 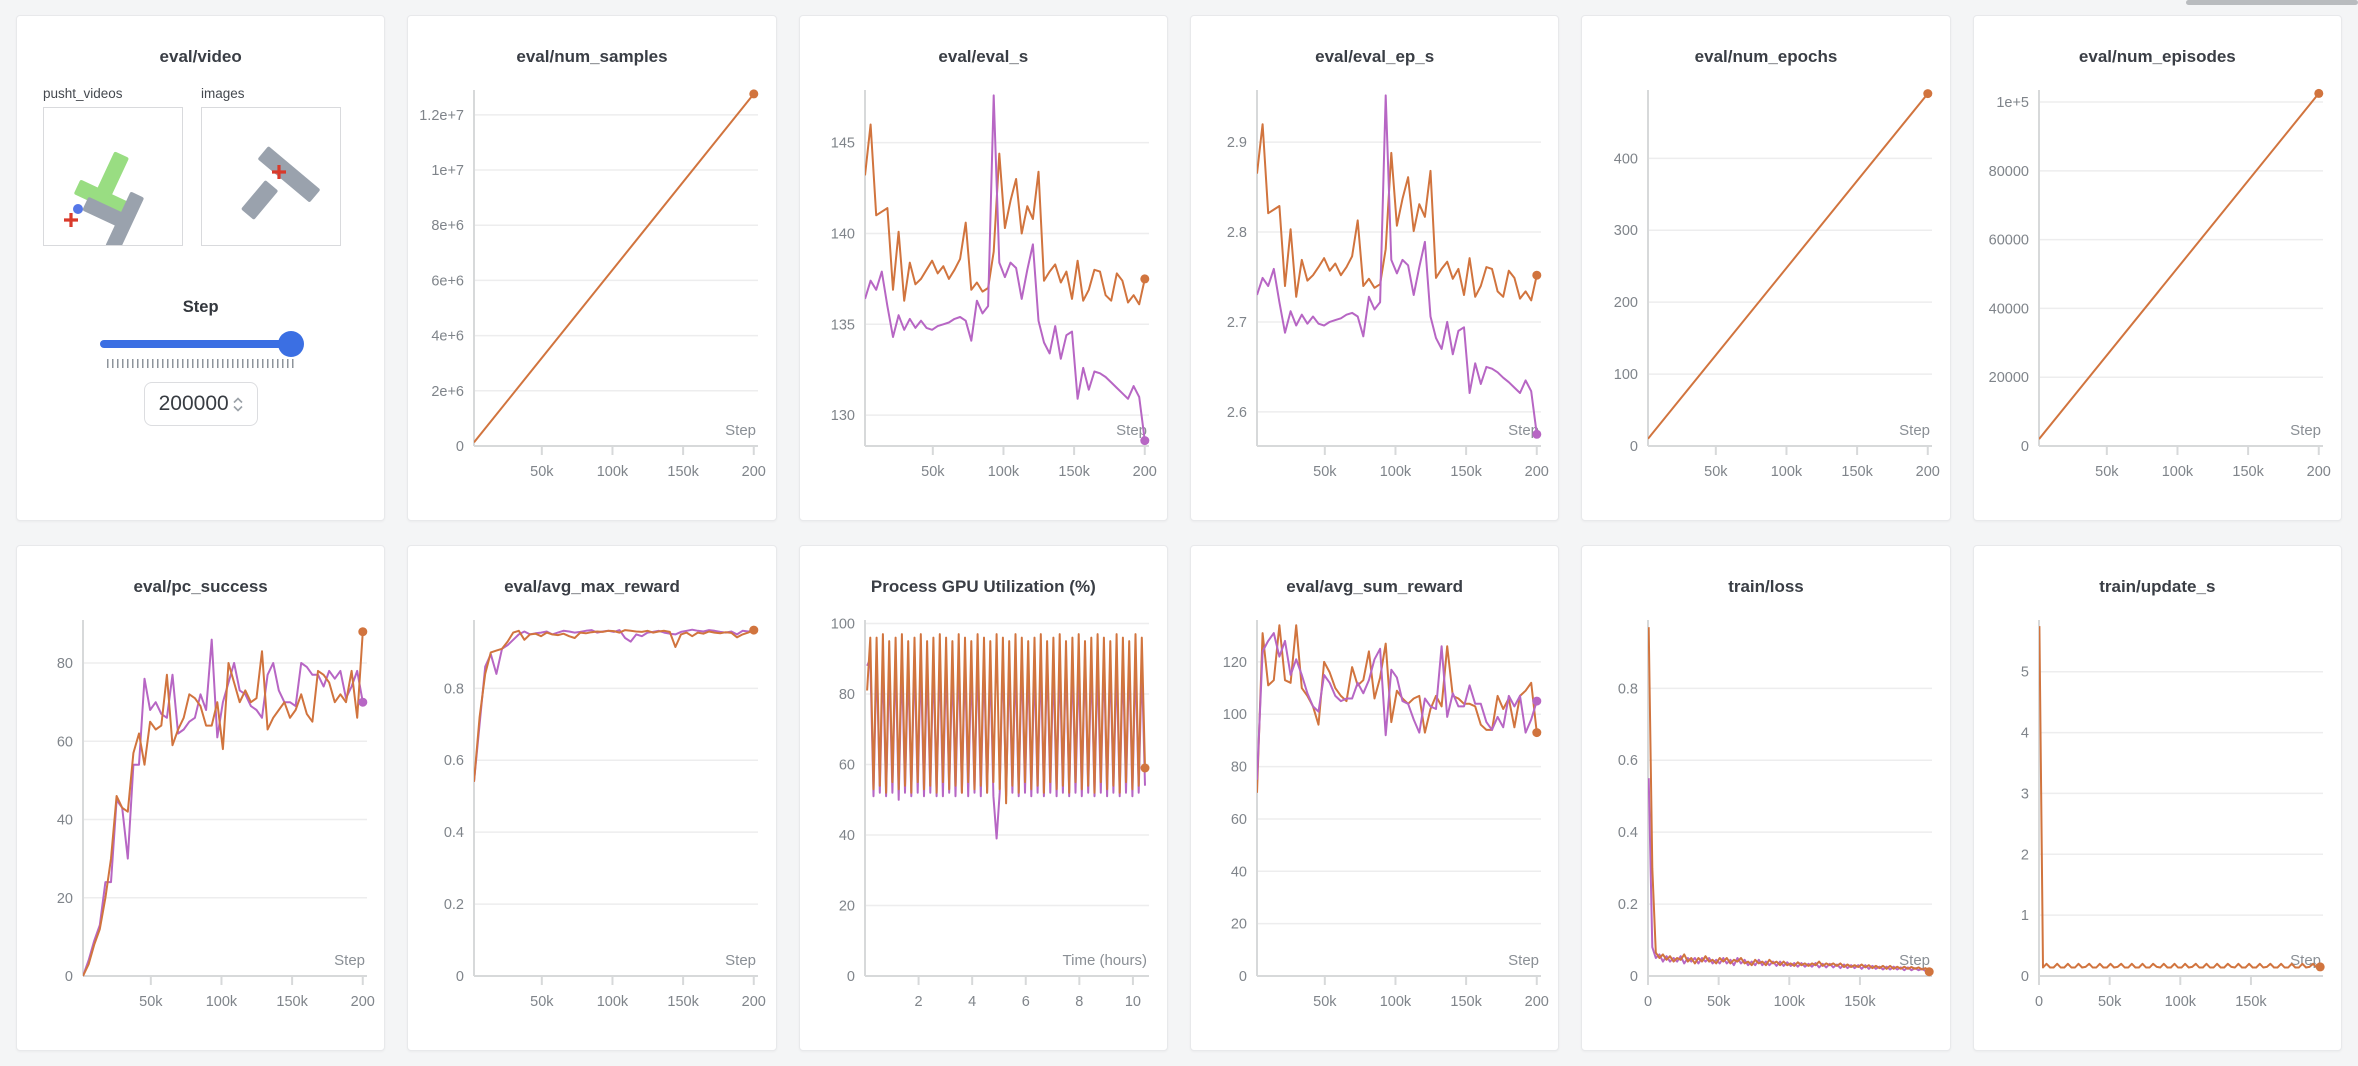 What do you see at coordinates (290, 344) in the screenshot?
I see `step-slider-thumb` at bounding box center [290, 344].